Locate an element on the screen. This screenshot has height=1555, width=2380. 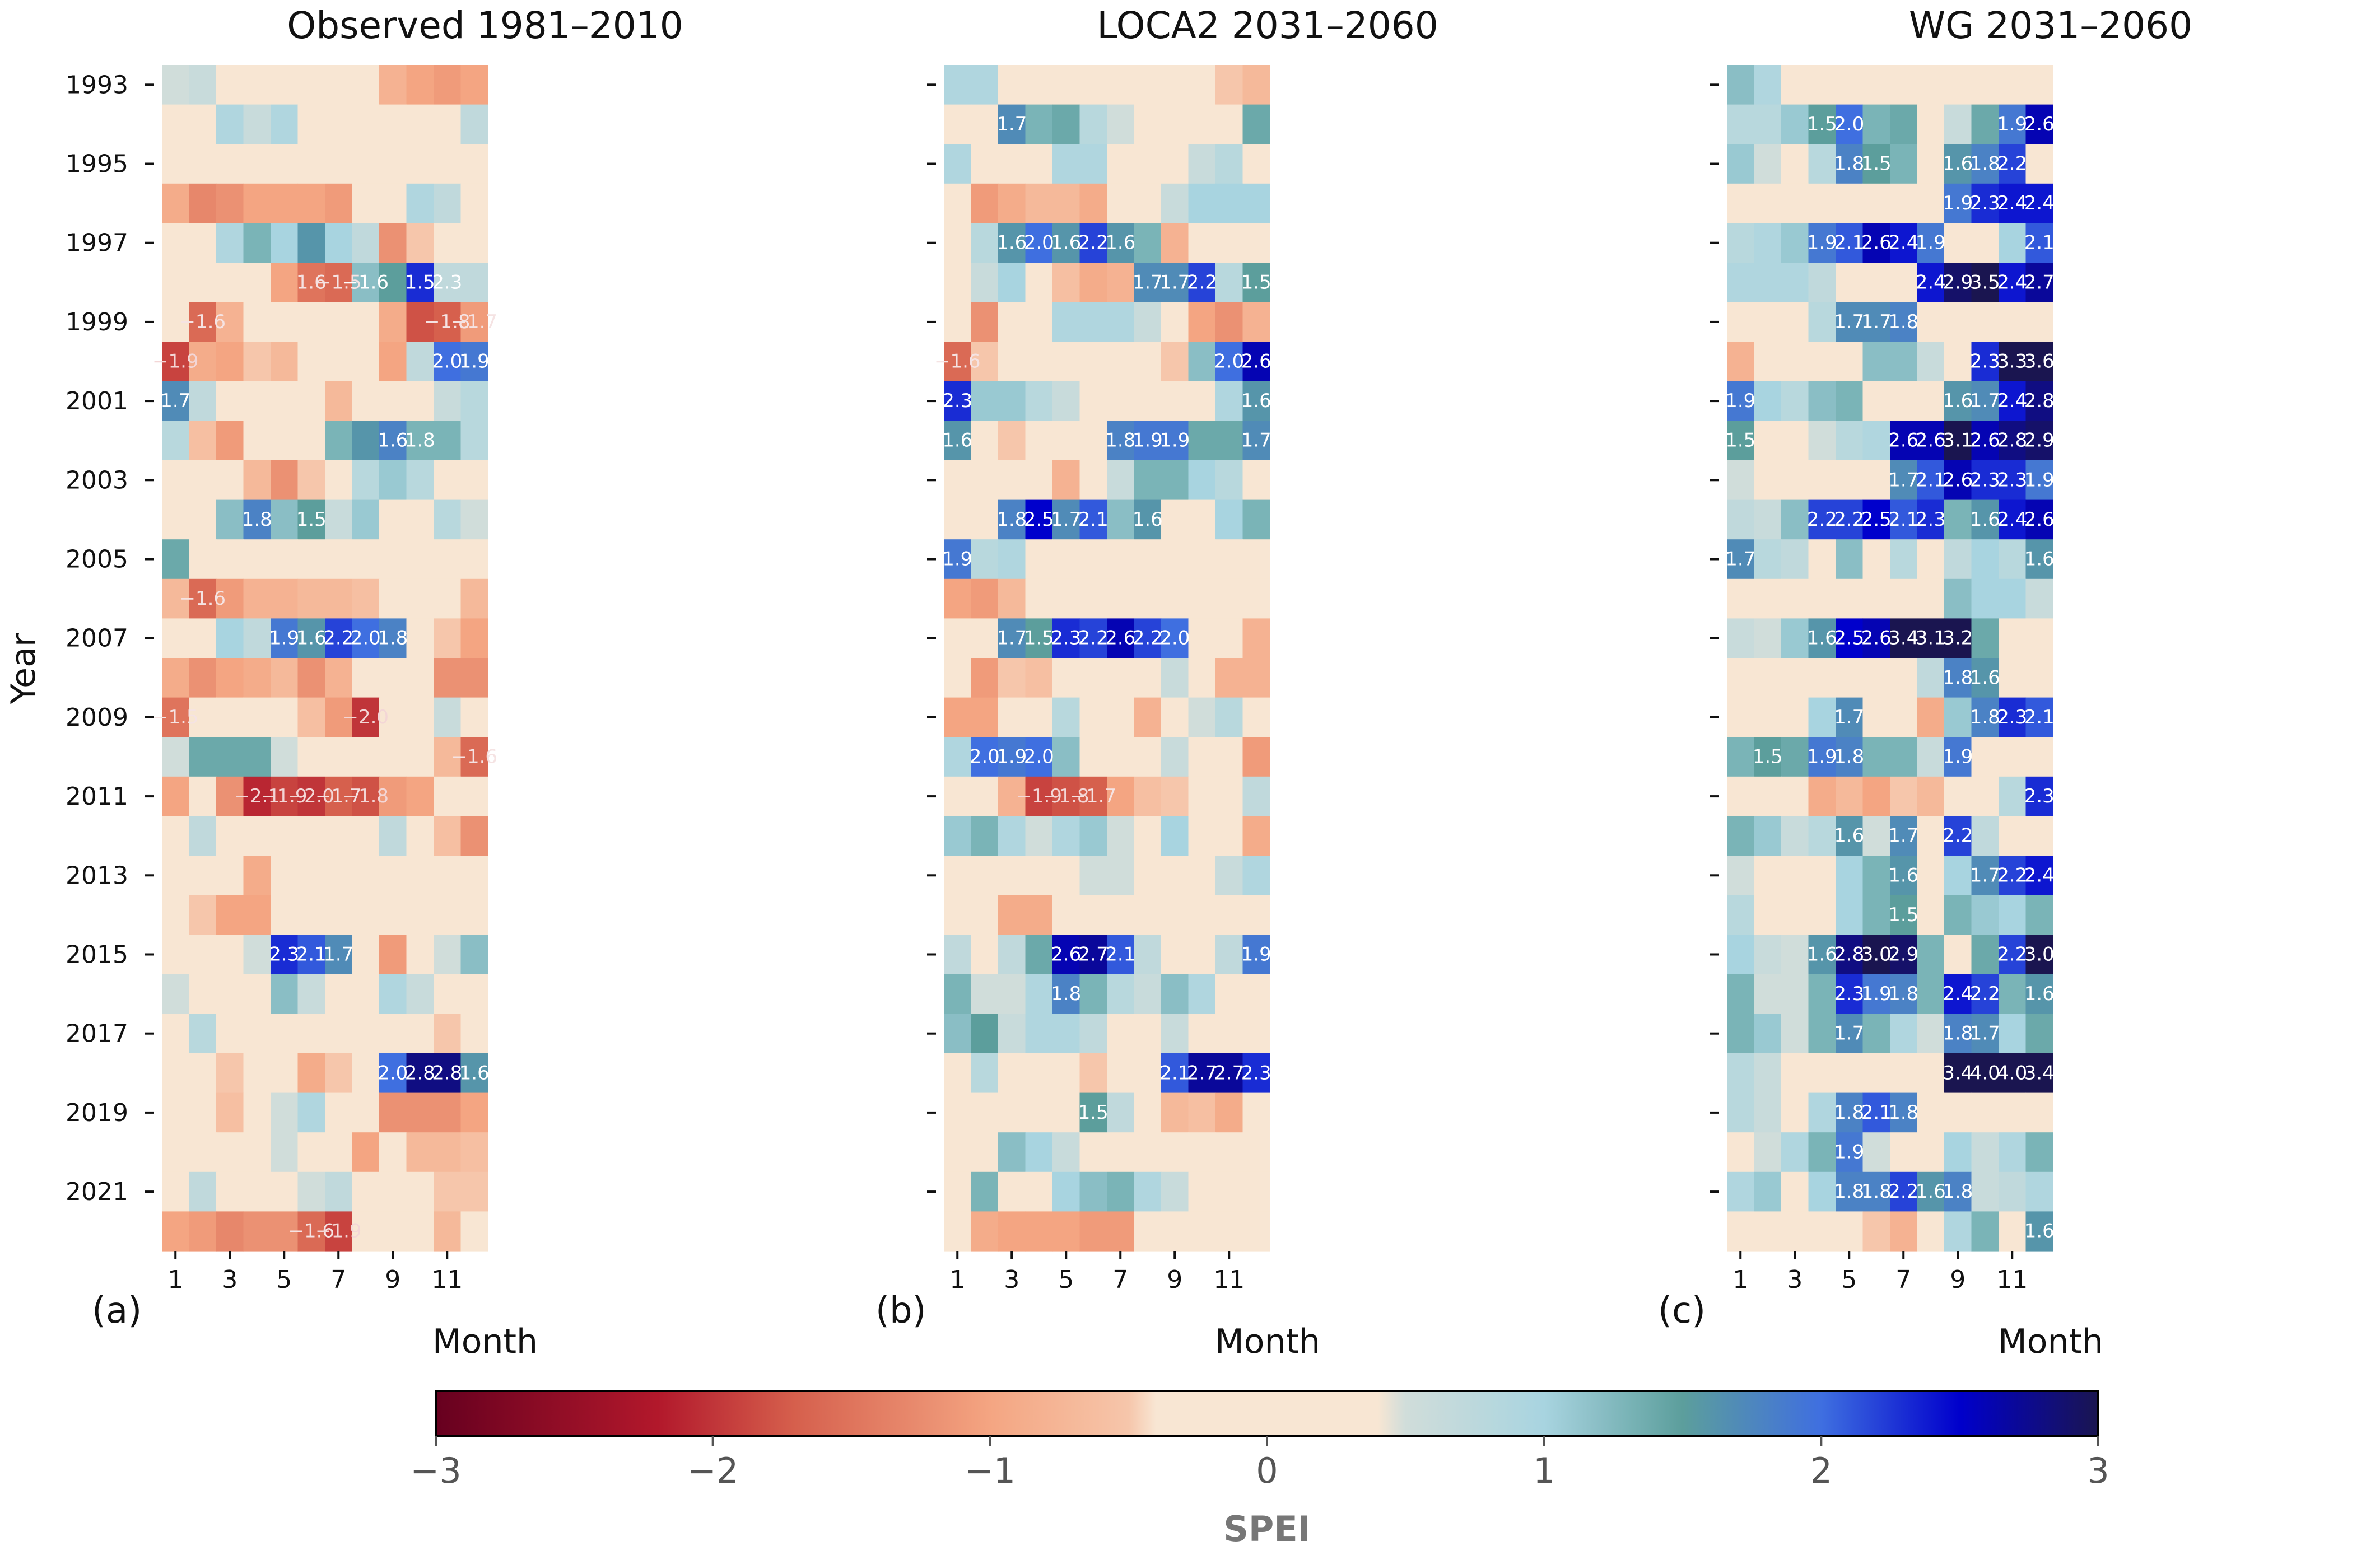
colorbar-tick-label: −2 is located at coordinates (712, 1470).